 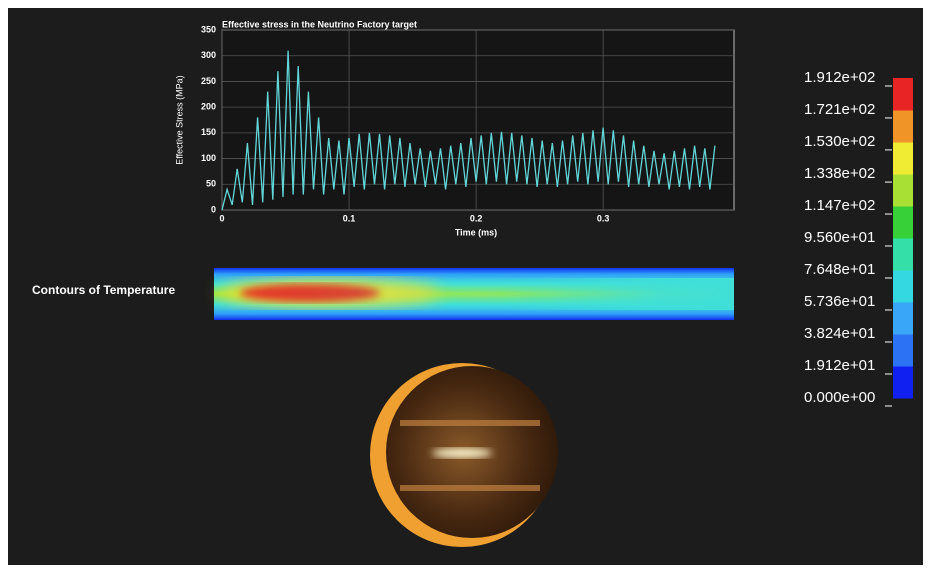 I want to click on colorbar-label: 1.338e+02, so click(x=839, y=173).